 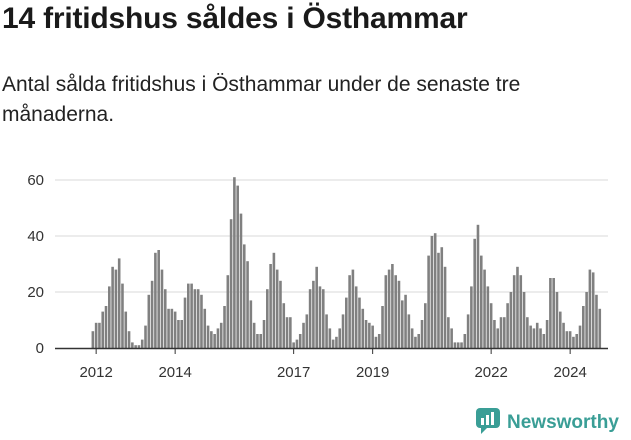 I want to click on y-tick-label: 60, so click(x=35, y=180).